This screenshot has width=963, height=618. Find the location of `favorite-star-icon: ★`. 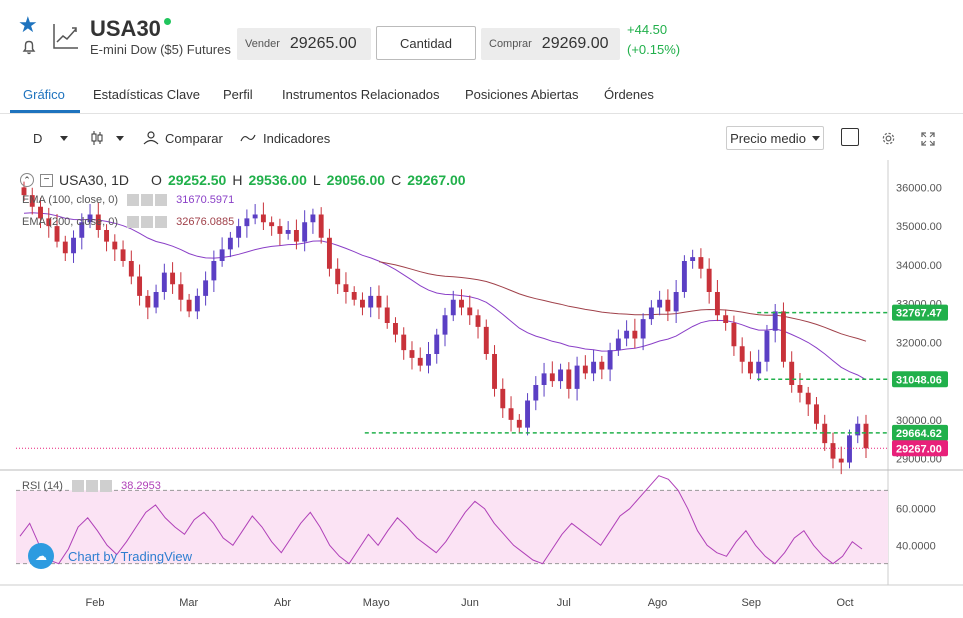

favorite-star-icon: ★ is located at coordinates (28, 24).